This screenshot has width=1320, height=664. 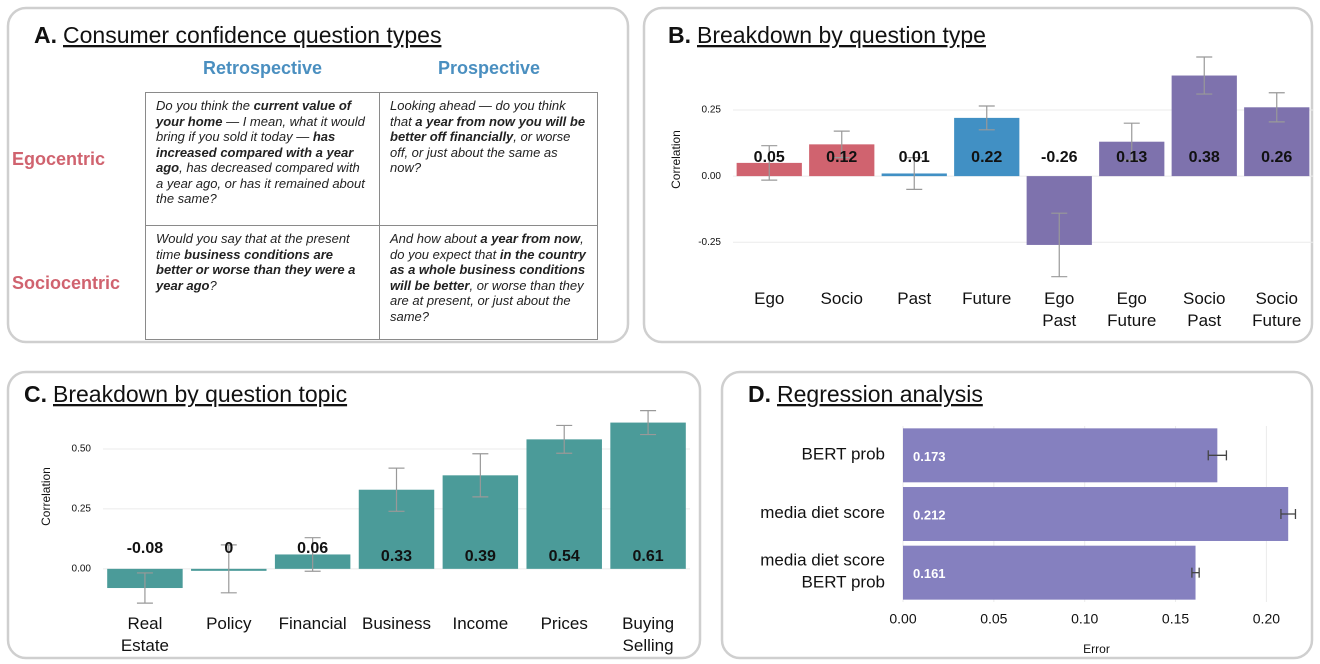 I want to click on question-text: Looking ahead — do you think that, so click(x=478, y=113).